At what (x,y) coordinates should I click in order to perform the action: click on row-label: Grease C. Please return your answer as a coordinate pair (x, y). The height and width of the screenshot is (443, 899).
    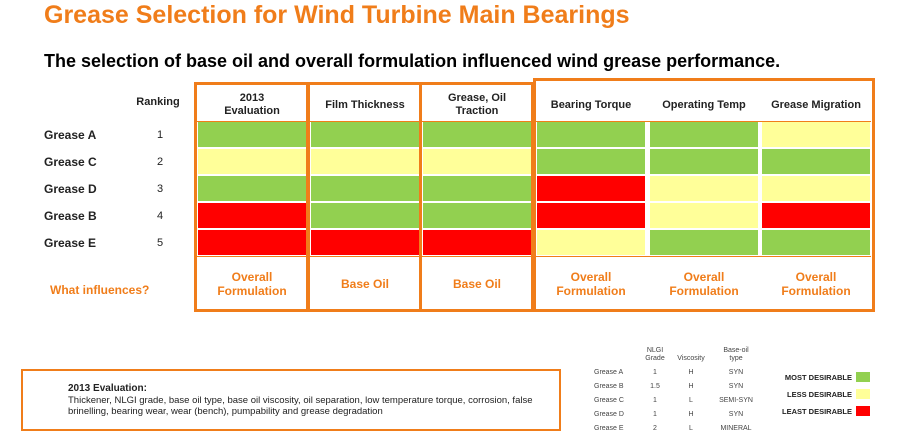
    Looking at the image, I should click on (70, 162).